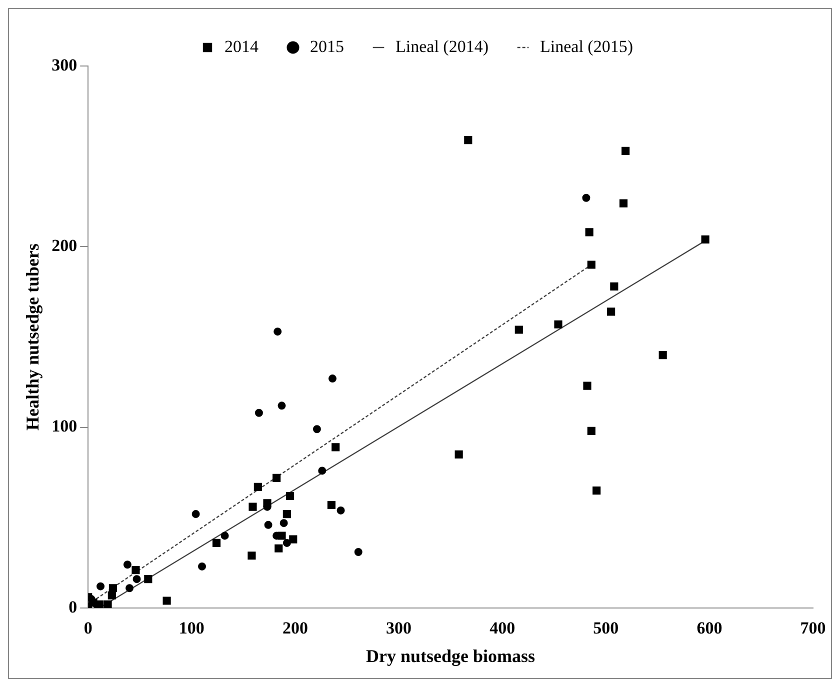 The image size is (840, 687). Describe the element at coordinates (442, 46) in the screenshot. I see `legend-label: Lineal (2014)` at that location.